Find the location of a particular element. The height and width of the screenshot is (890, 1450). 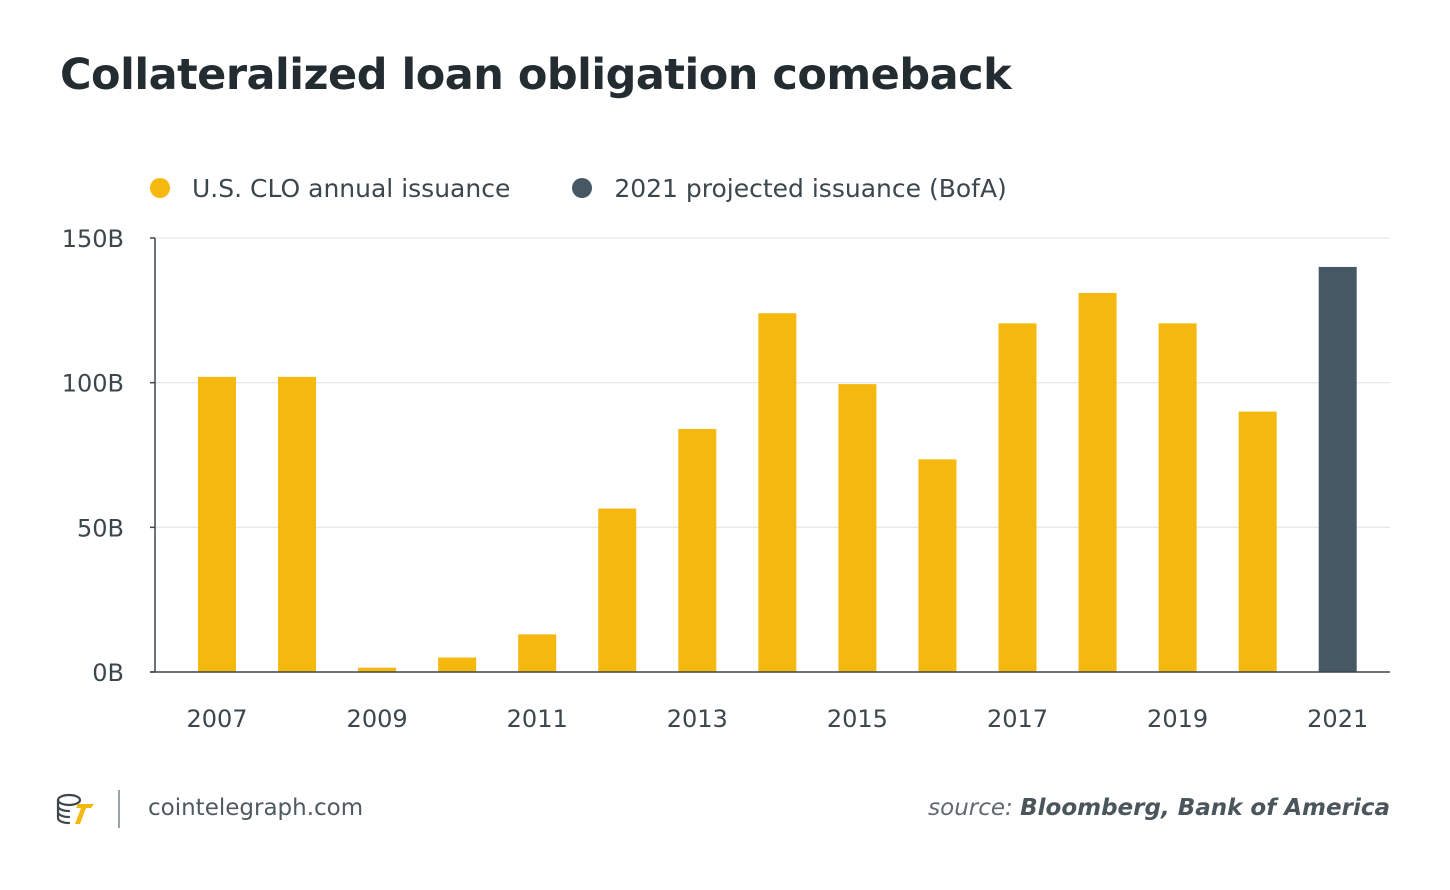

x-tick-label: 2009 is located at coordinates (377, 719).